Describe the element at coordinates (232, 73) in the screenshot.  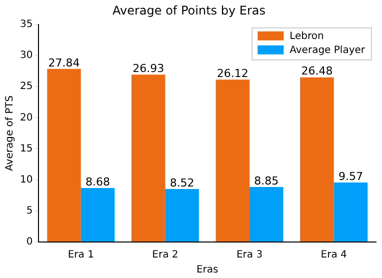
I see `data-label: 26.12` at that location.